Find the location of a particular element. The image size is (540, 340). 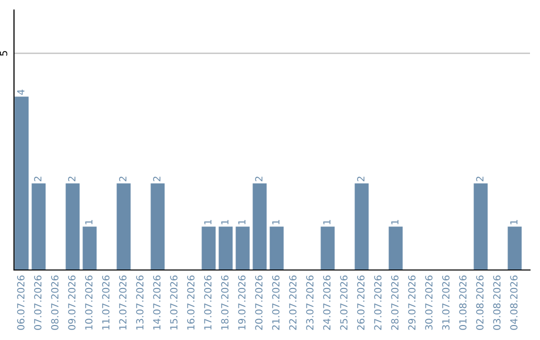

x-tick-label: 13.07.2026 is located at coordinates (140, 302).